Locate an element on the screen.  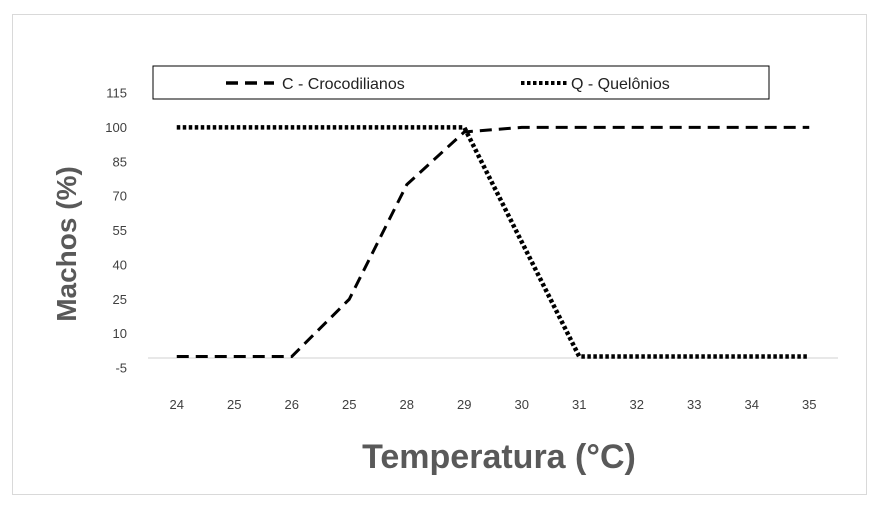
x-tick-label: 32 is located at coordinates (637, 404).